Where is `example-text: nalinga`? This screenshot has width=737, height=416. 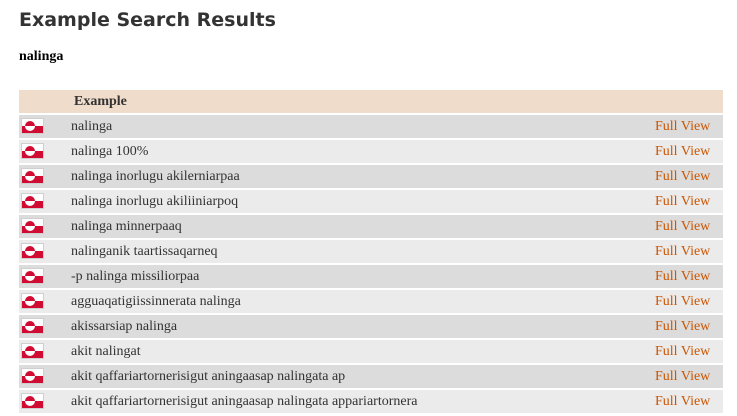 example-text: nalinga is located at coordinates (363, 126).